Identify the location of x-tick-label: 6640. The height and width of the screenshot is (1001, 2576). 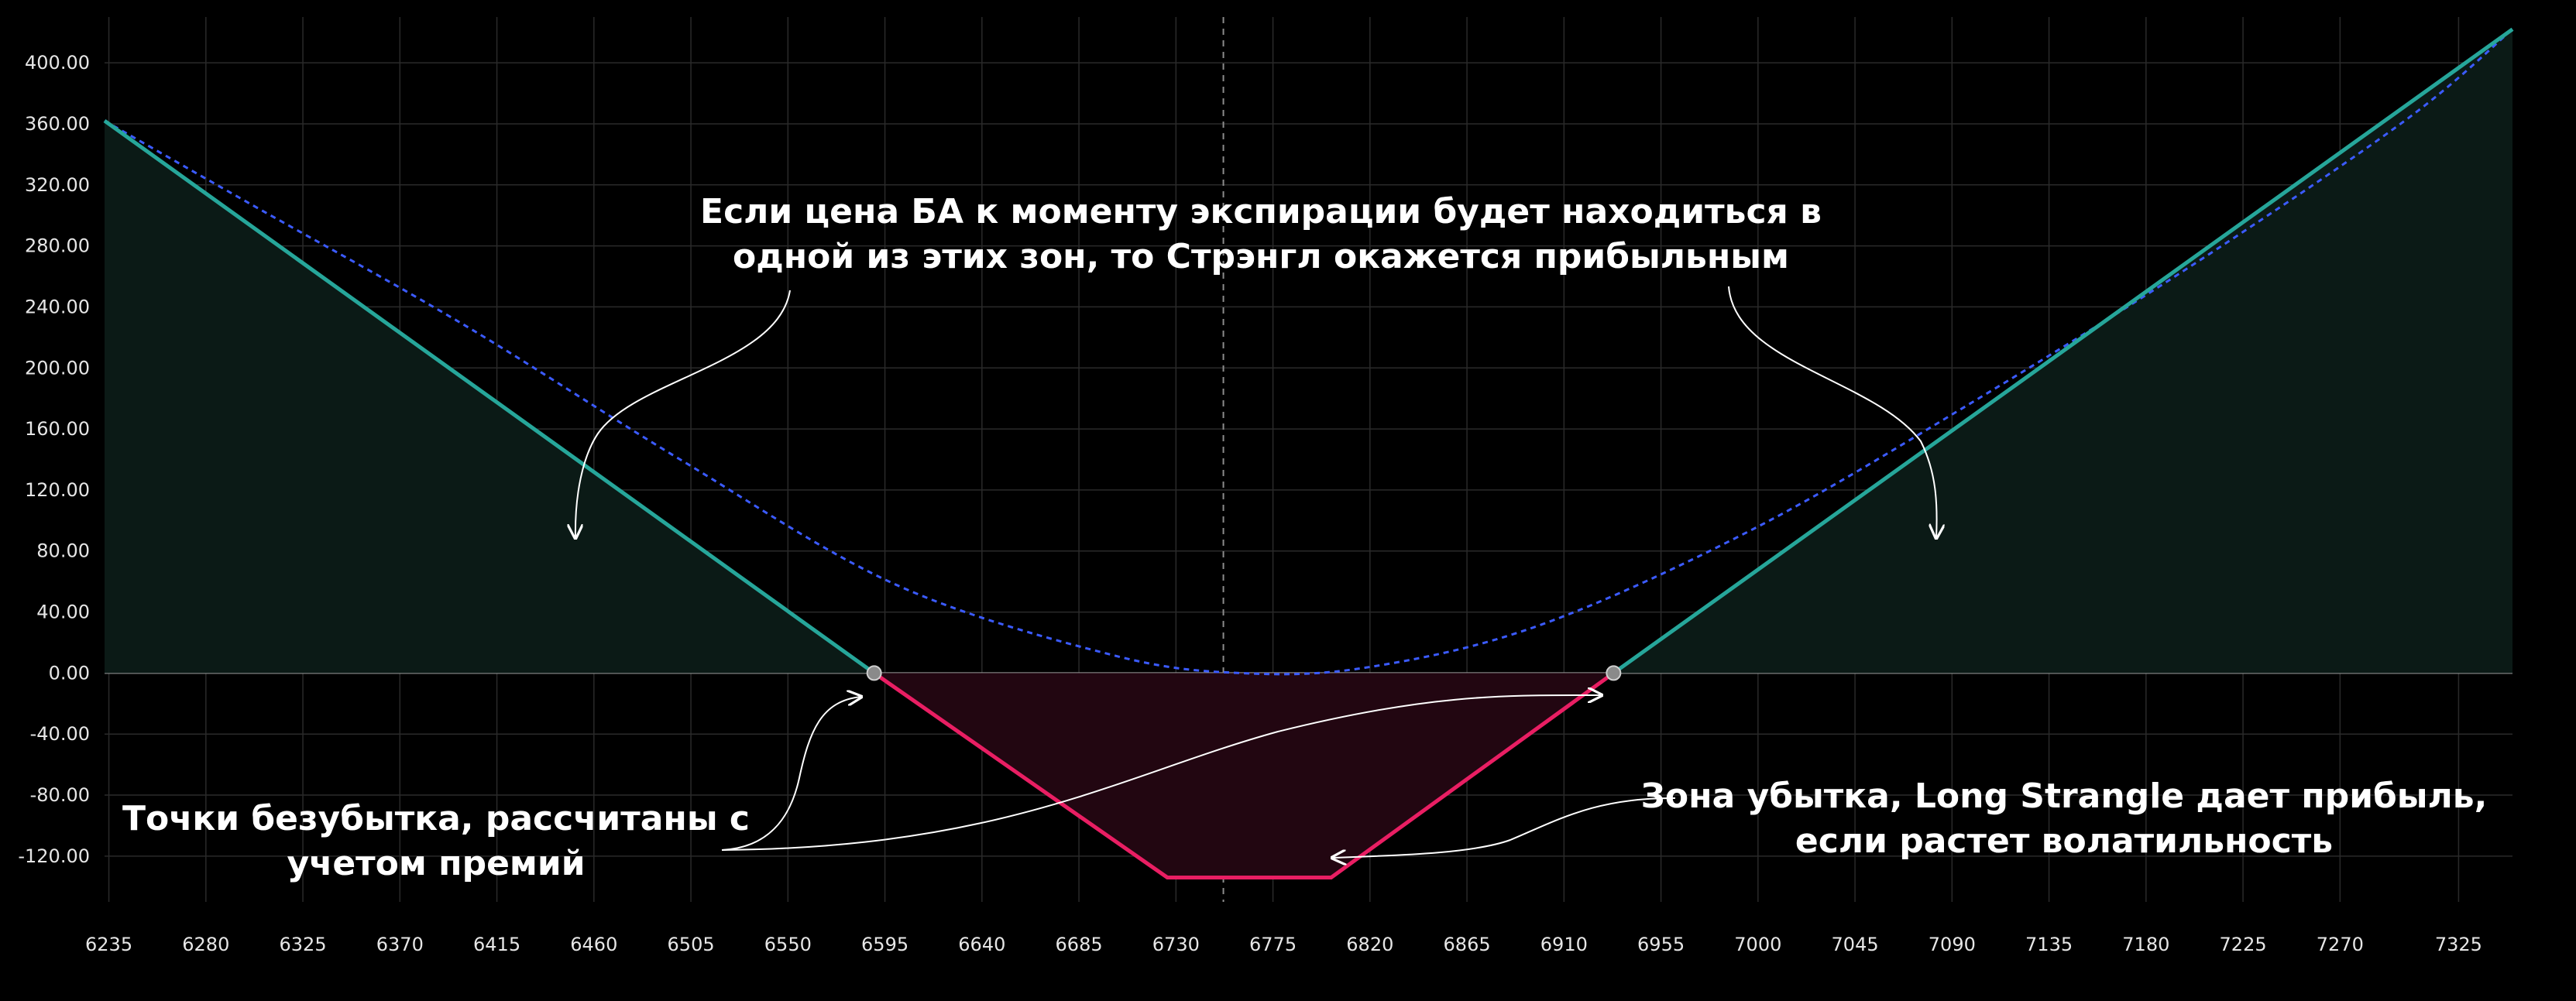
(981, 944).